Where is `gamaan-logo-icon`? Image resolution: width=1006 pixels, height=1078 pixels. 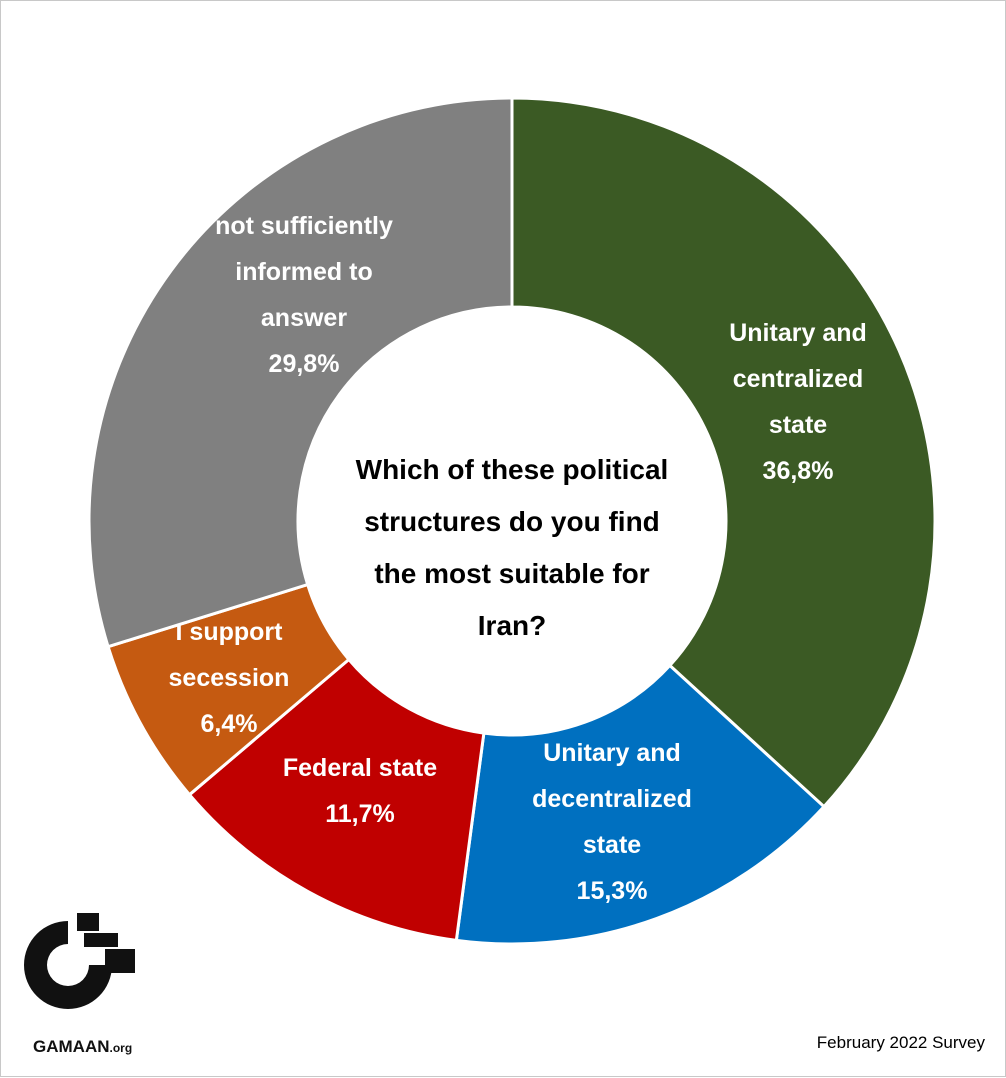
gamaan-logo-icon is located at coordinates (79, 961).